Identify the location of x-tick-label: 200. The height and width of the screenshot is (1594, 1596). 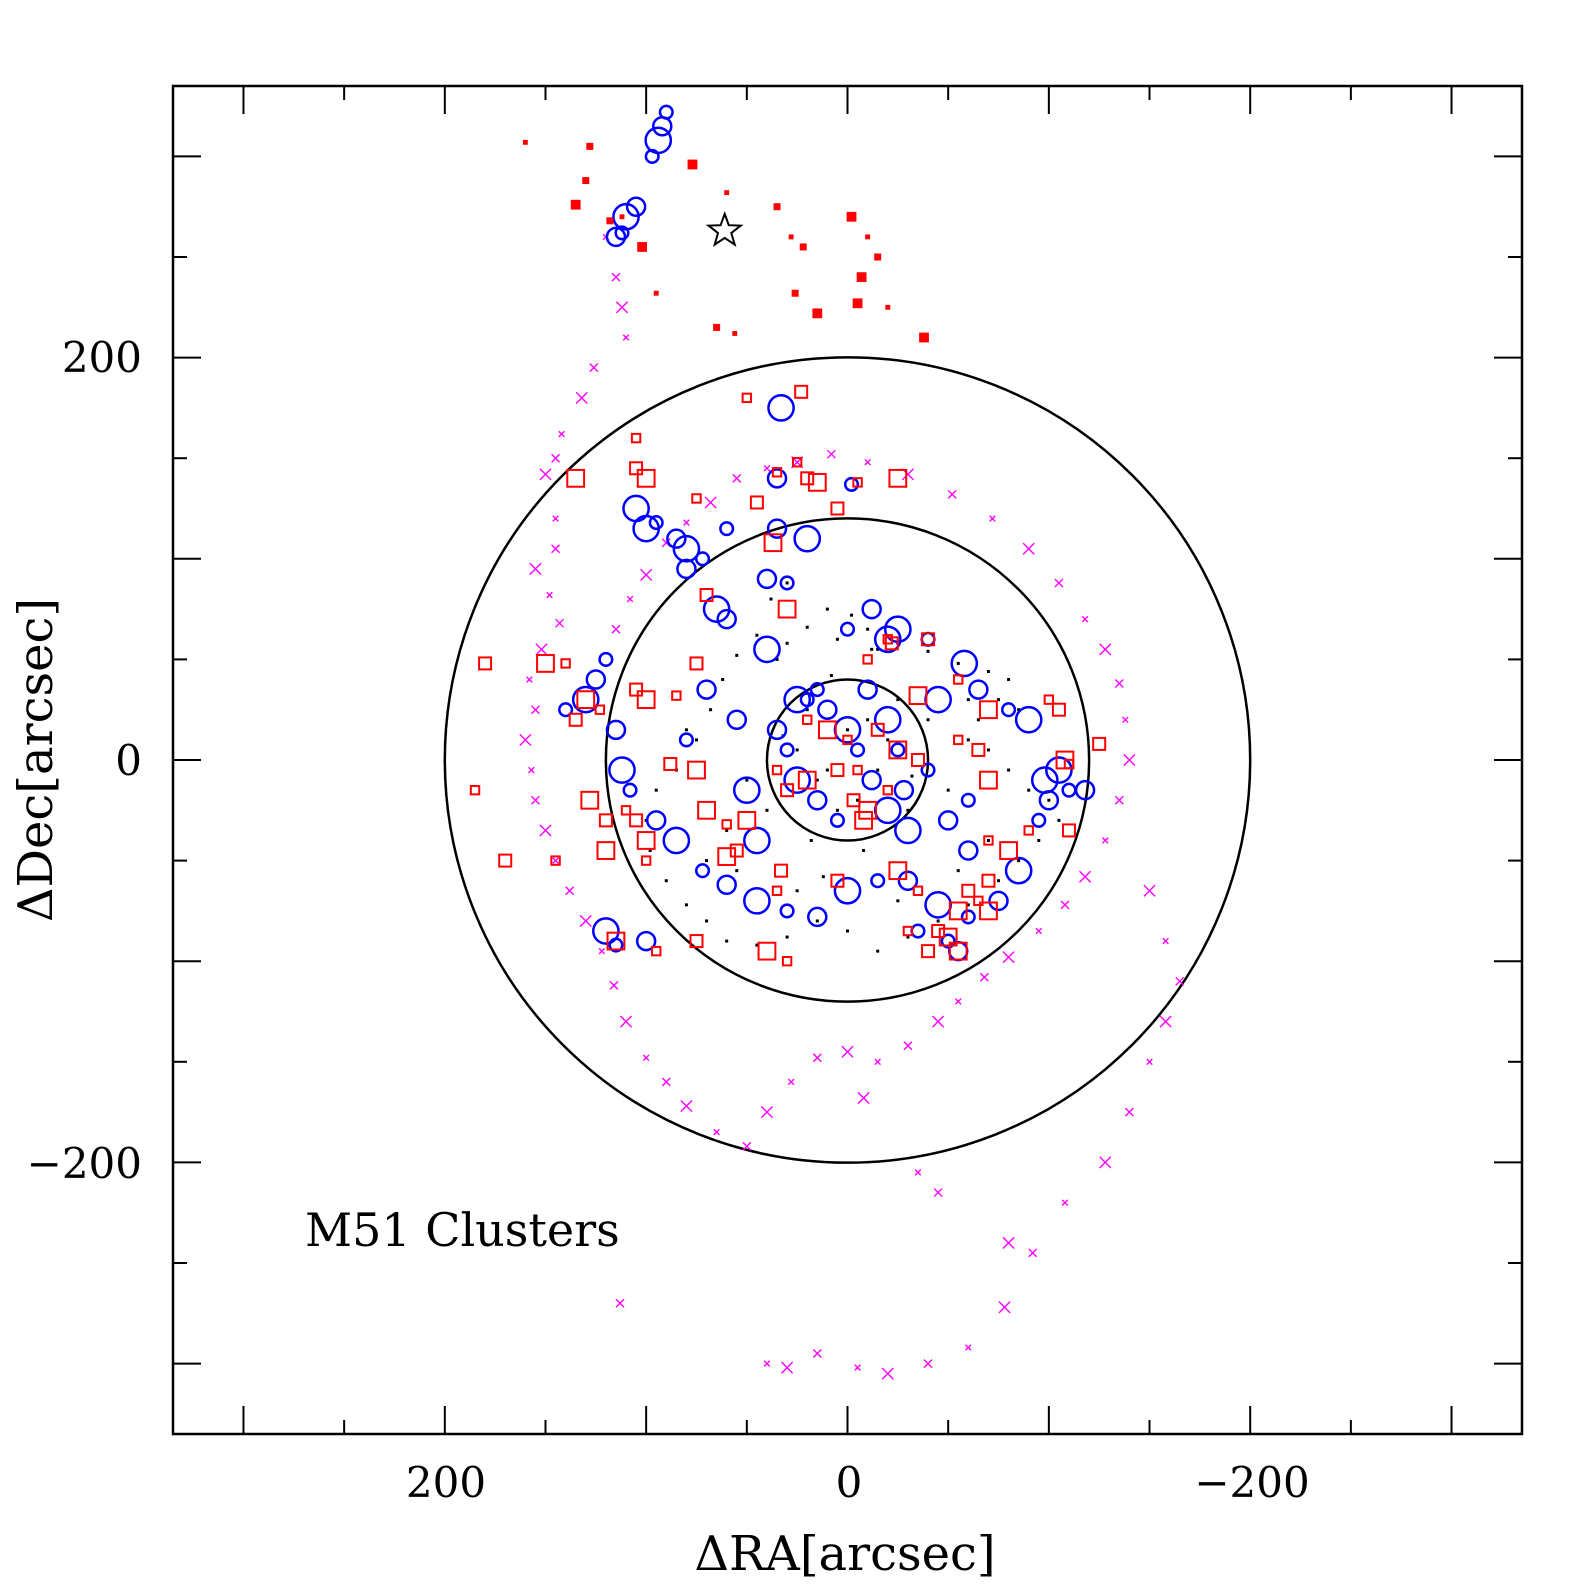
(446, 1482).